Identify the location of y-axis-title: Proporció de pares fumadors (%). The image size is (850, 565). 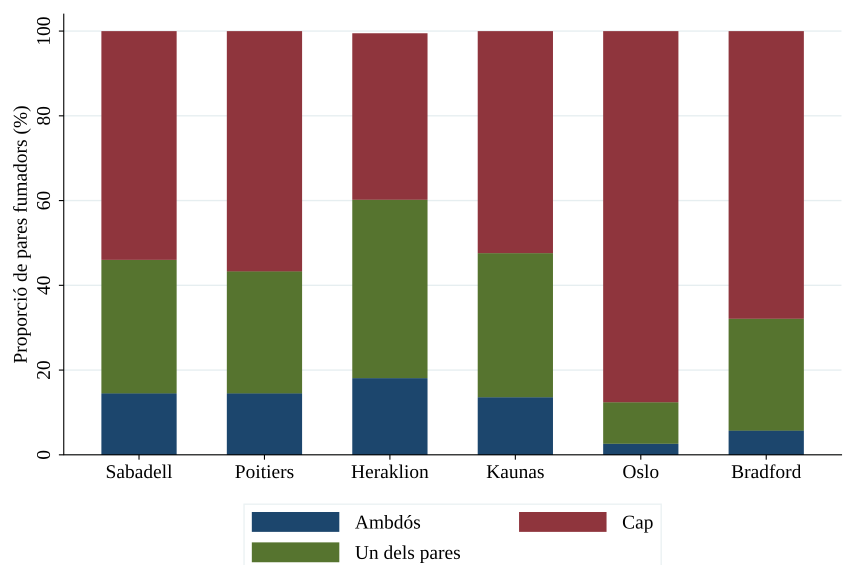
(22, 234).